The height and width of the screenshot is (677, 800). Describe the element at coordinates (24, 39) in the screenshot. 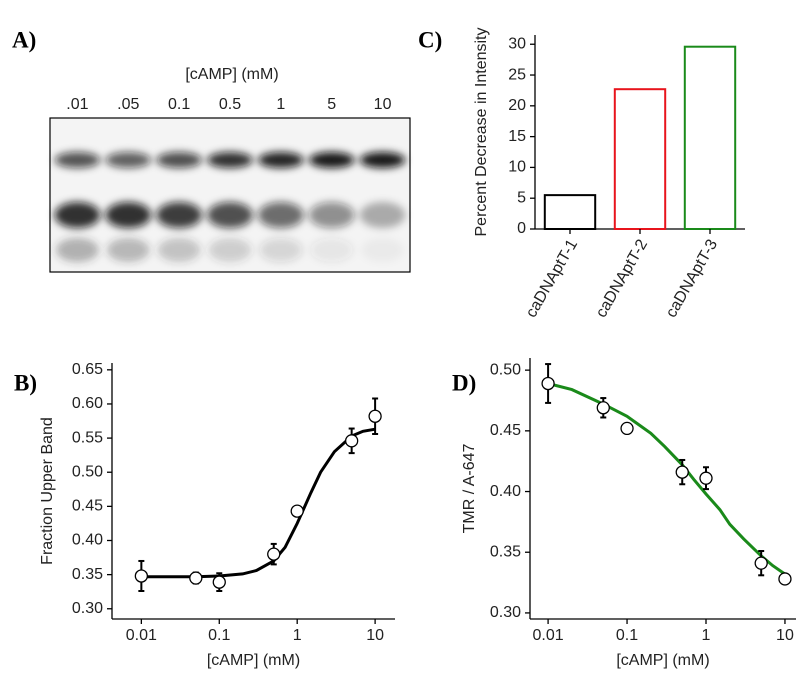

I see `panel-label: A)` at that location.